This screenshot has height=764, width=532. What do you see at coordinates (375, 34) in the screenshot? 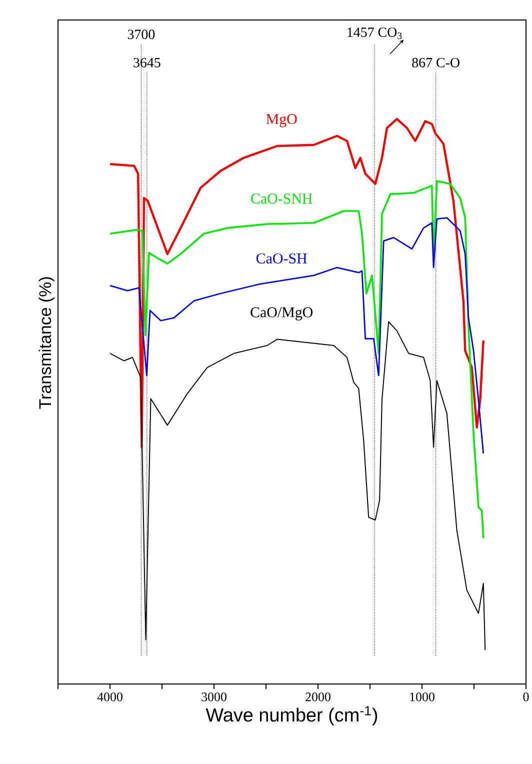
I see `ref-line-label: 1457 CO$_{3}$` at bounding box center [375, 34].